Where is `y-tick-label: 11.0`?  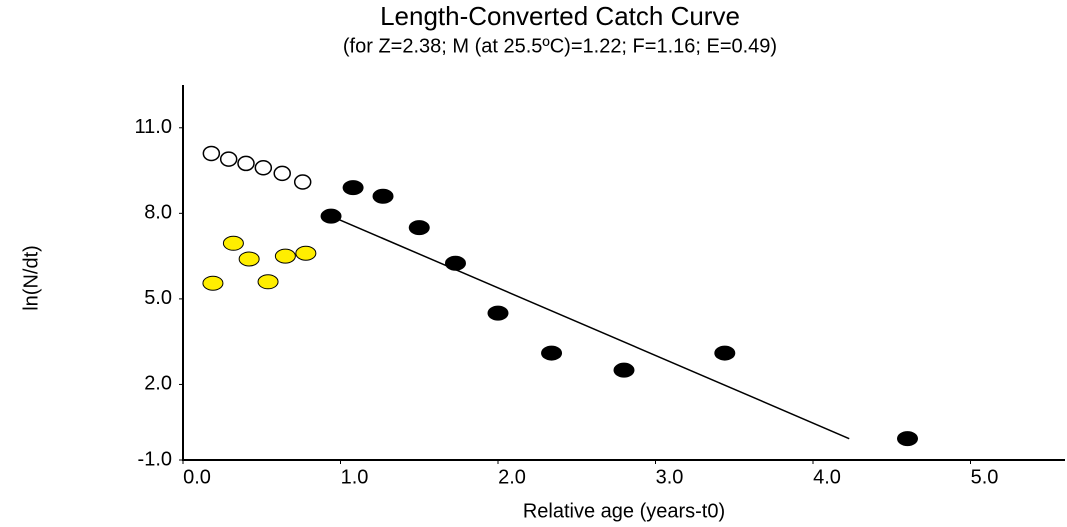
y-tick-label: 11.0 is located at coordinates (153, 127).